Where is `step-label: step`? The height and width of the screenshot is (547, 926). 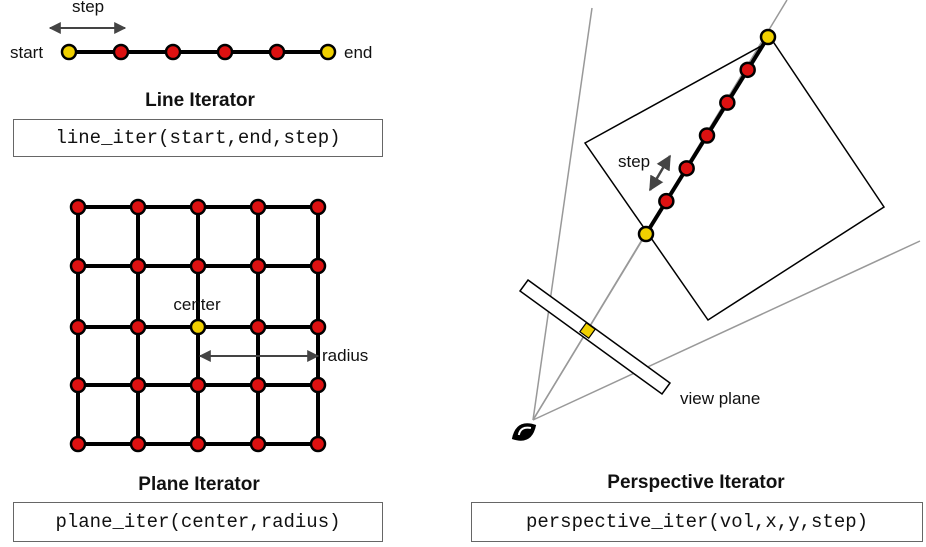
step-label: step is located at coordinates (88, 8).